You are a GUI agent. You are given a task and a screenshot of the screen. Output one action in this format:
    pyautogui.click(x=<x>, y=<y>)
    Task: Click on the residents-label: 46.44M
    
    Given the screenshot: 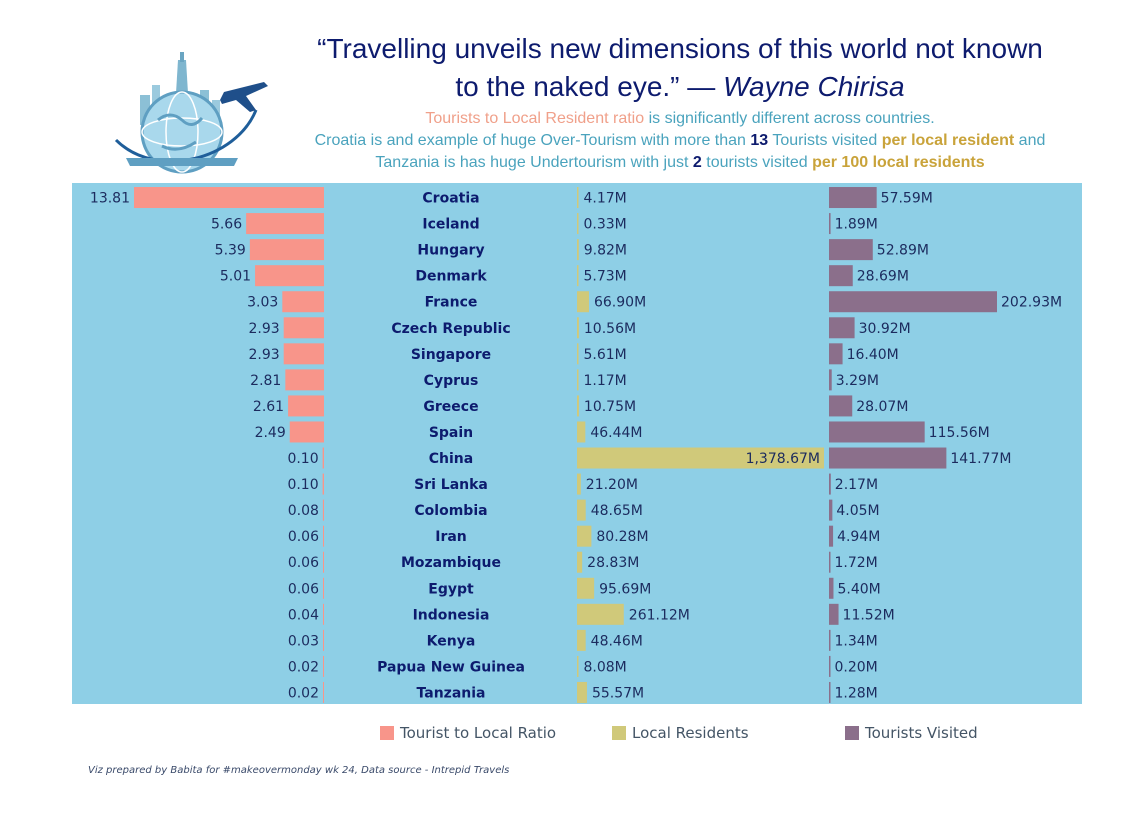 What is the action you would take?
    pyautogui.click(x=616, y=433)
    